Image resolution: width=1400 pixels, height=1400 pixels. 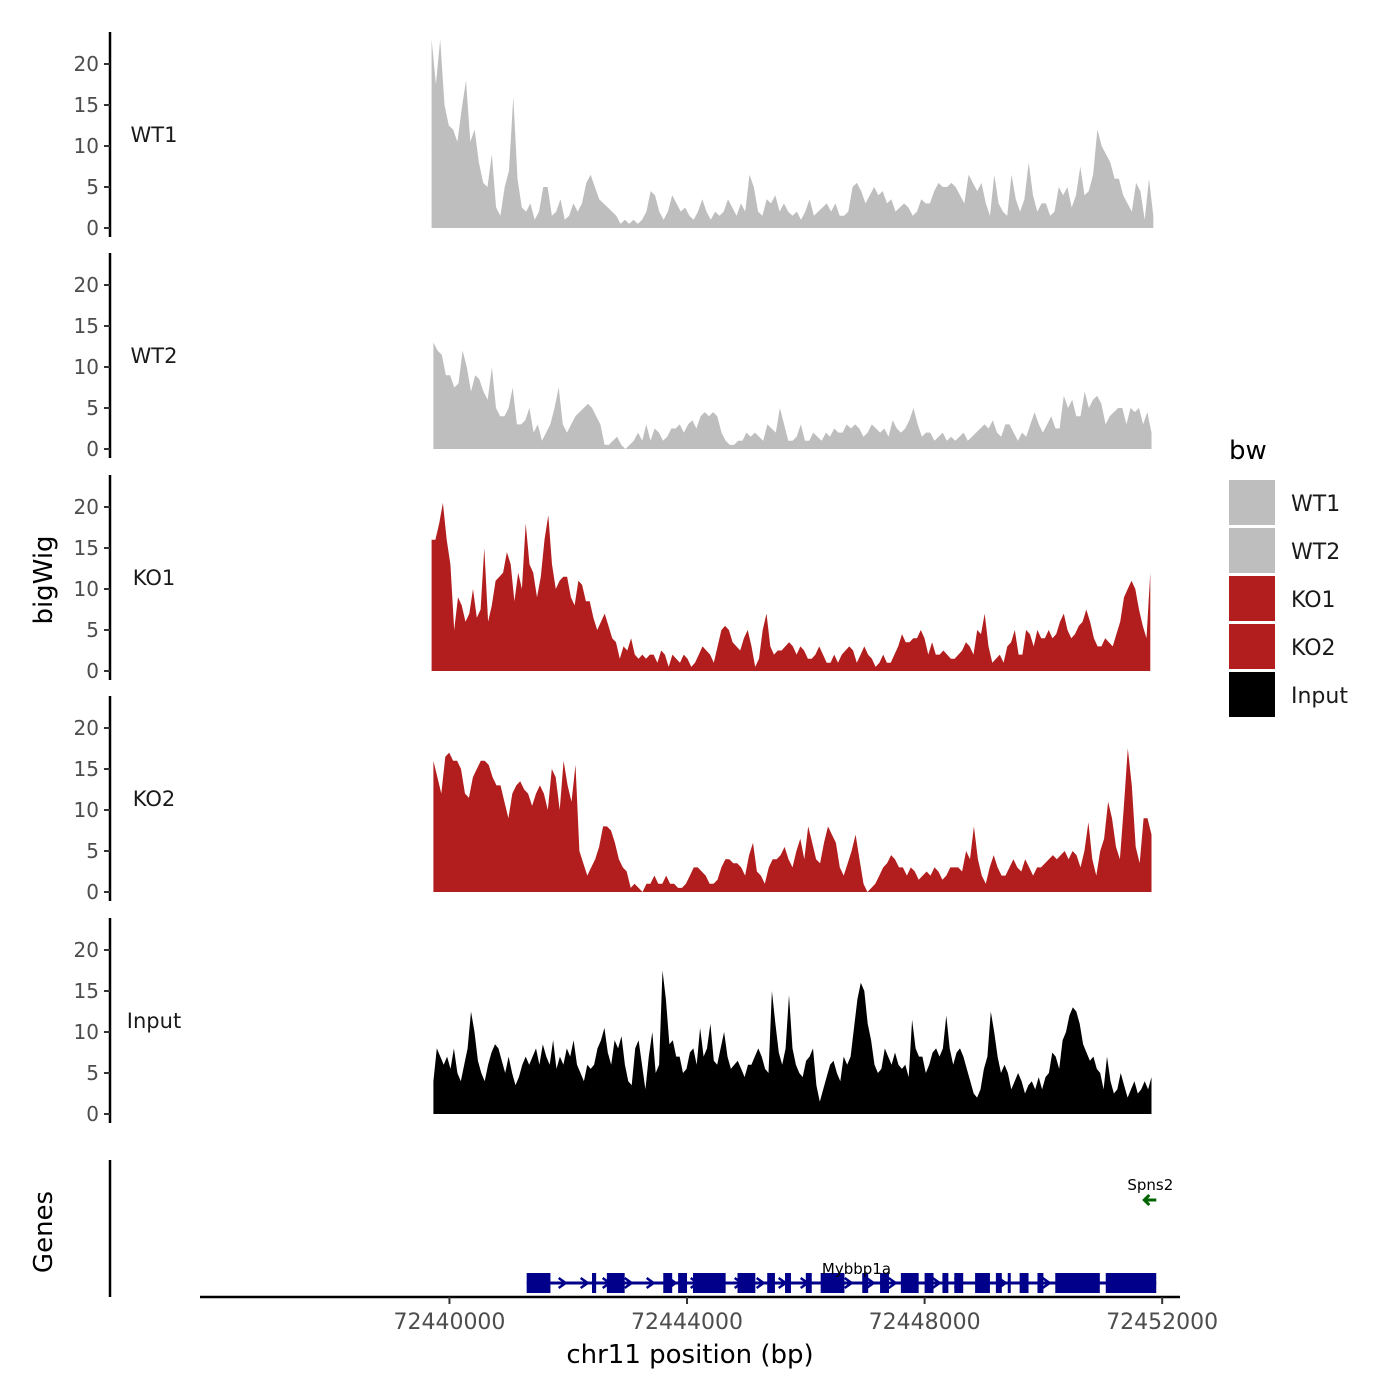 I want to click on gene-track-title: Genes, so click(x=44, y=1232).